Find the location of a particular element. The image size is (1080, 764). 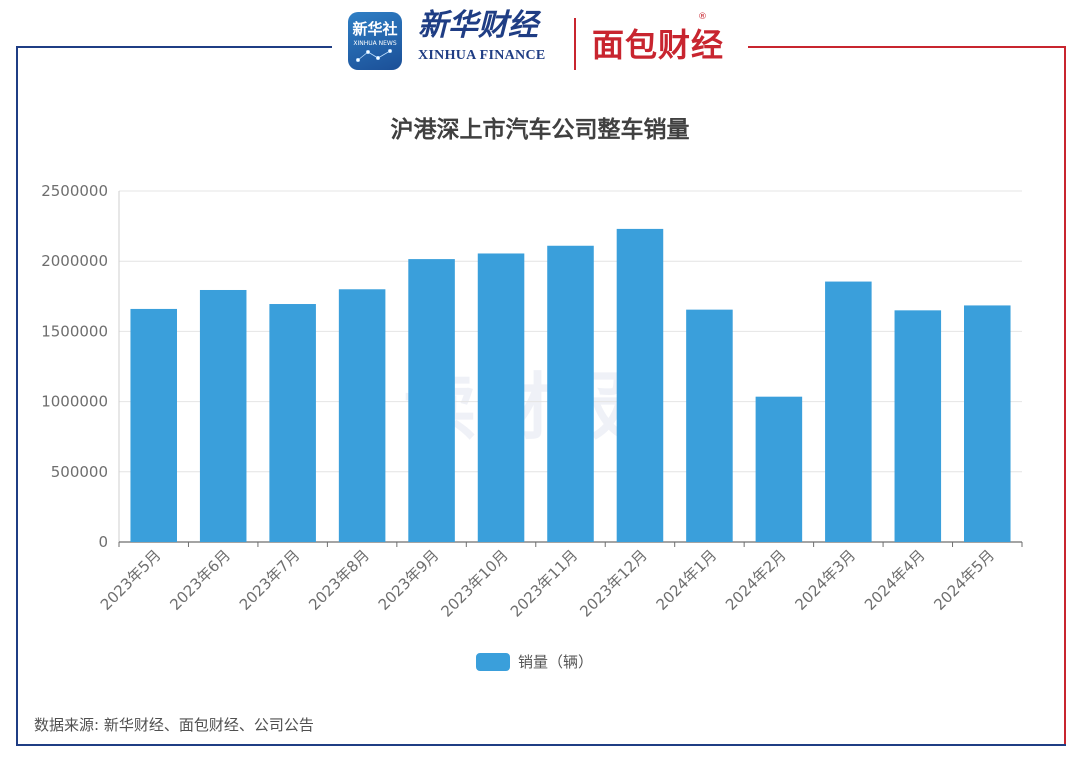

x-tick-label: 2024年4月 is located at coordinates (895, 580).